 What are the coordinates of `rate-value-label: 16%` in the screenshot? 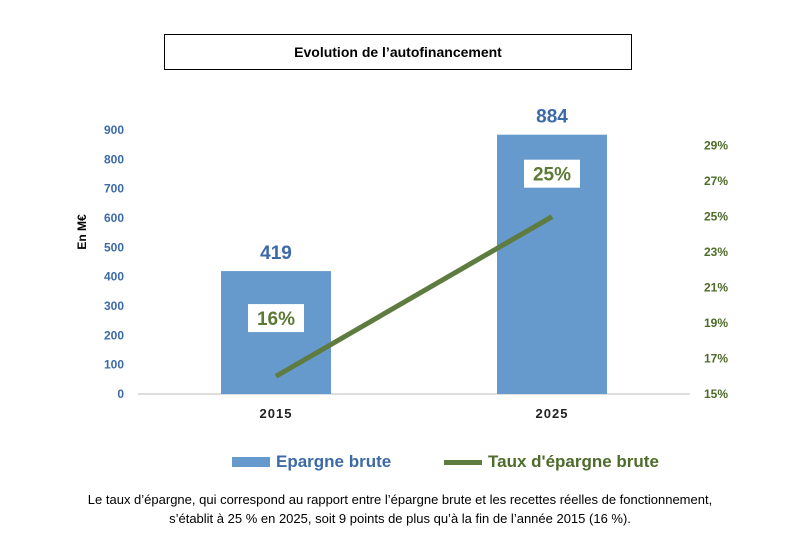 It's located at (276, 319).